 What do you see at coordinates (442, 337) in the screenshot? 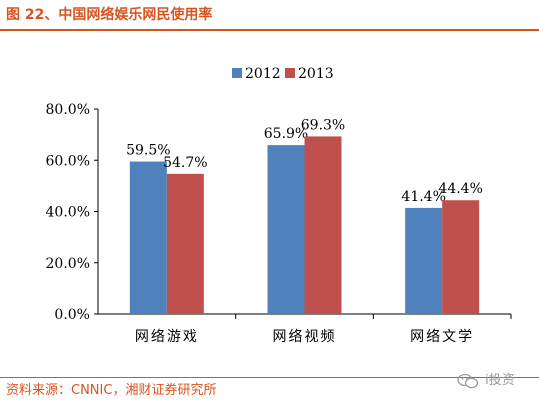
I see `category-label: 网络文学` at bounding box center [442, 337].